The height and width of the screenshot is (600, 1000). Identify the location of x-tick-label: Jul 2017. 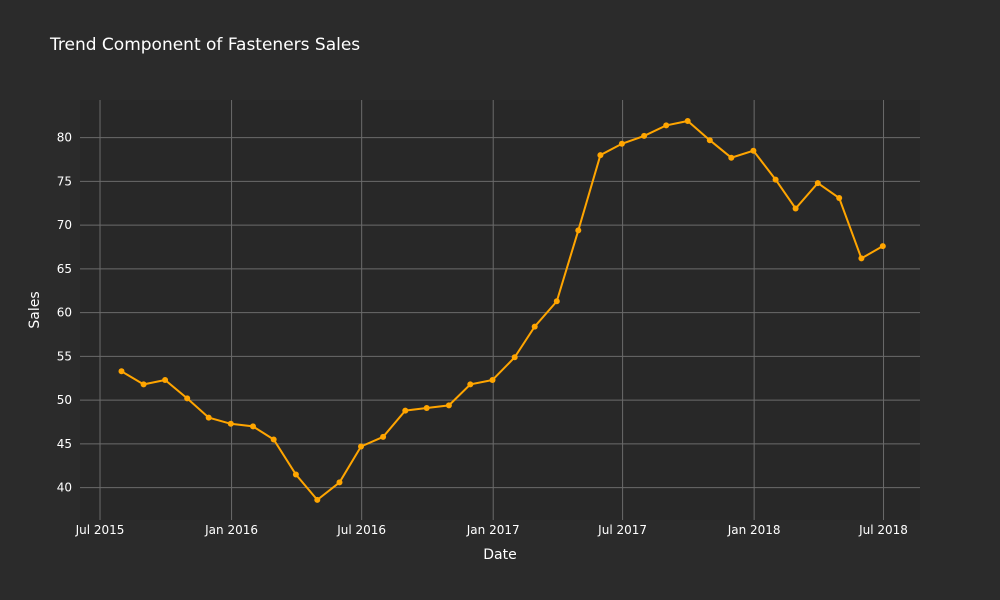
(622, 530).